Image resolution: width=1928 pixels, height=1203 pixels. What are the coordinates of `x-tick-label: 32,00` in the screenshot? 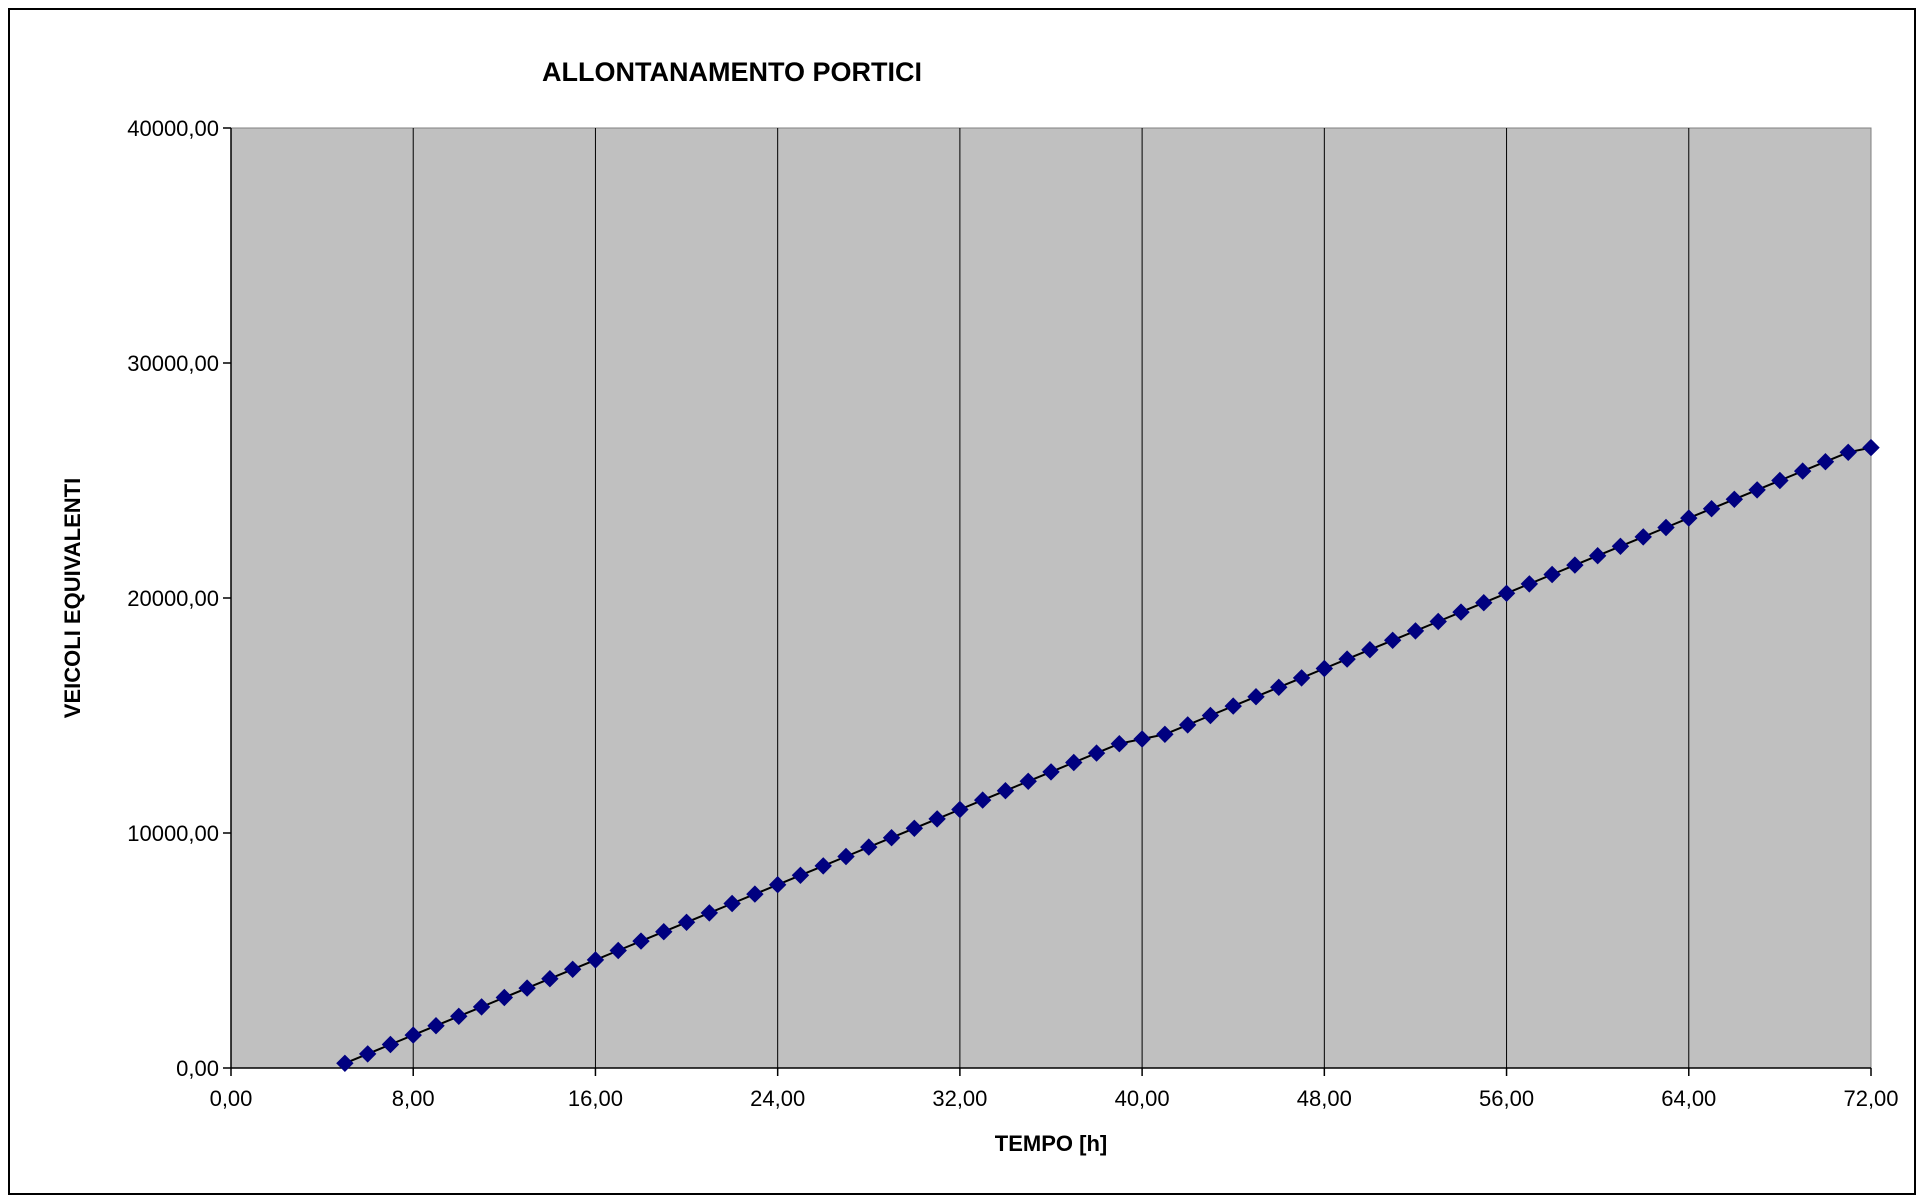 It's located at (959, 1098).